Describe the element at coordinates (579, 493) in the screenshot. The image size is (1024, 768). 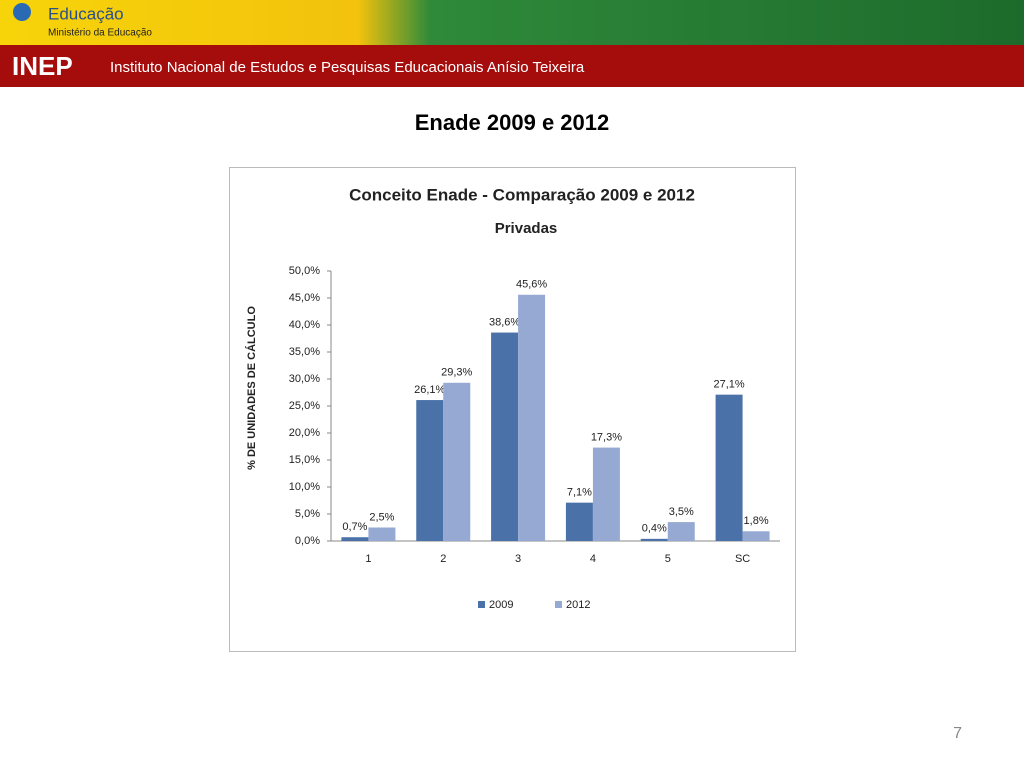
I see `value-label: 7,1%` at that location.